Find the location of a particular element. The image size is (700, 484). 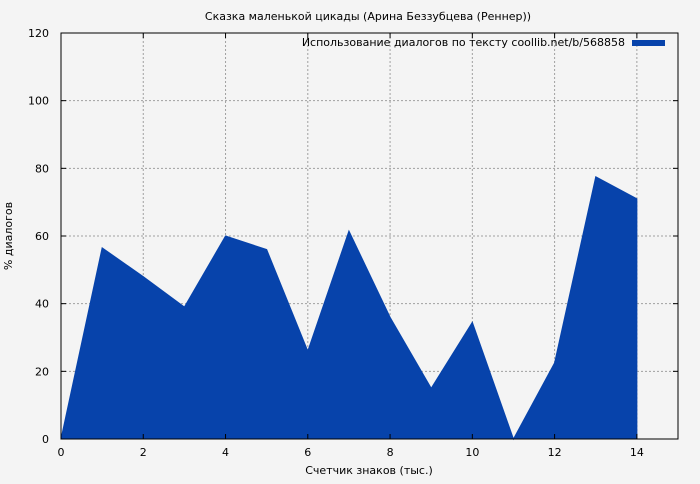

y-tick-label: 100 is located at coordinates (38, 101).